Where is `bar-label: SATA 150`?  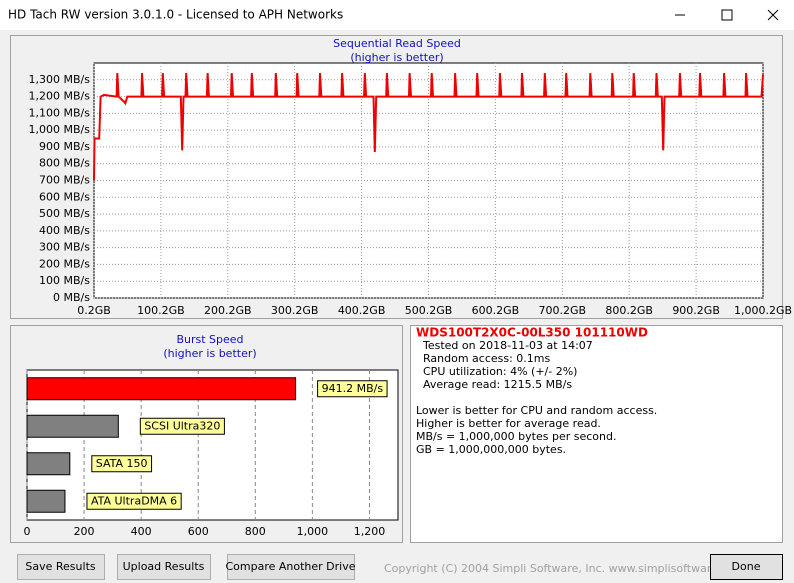 bar-label: SATA 150 is located at coordinates (122, 463).